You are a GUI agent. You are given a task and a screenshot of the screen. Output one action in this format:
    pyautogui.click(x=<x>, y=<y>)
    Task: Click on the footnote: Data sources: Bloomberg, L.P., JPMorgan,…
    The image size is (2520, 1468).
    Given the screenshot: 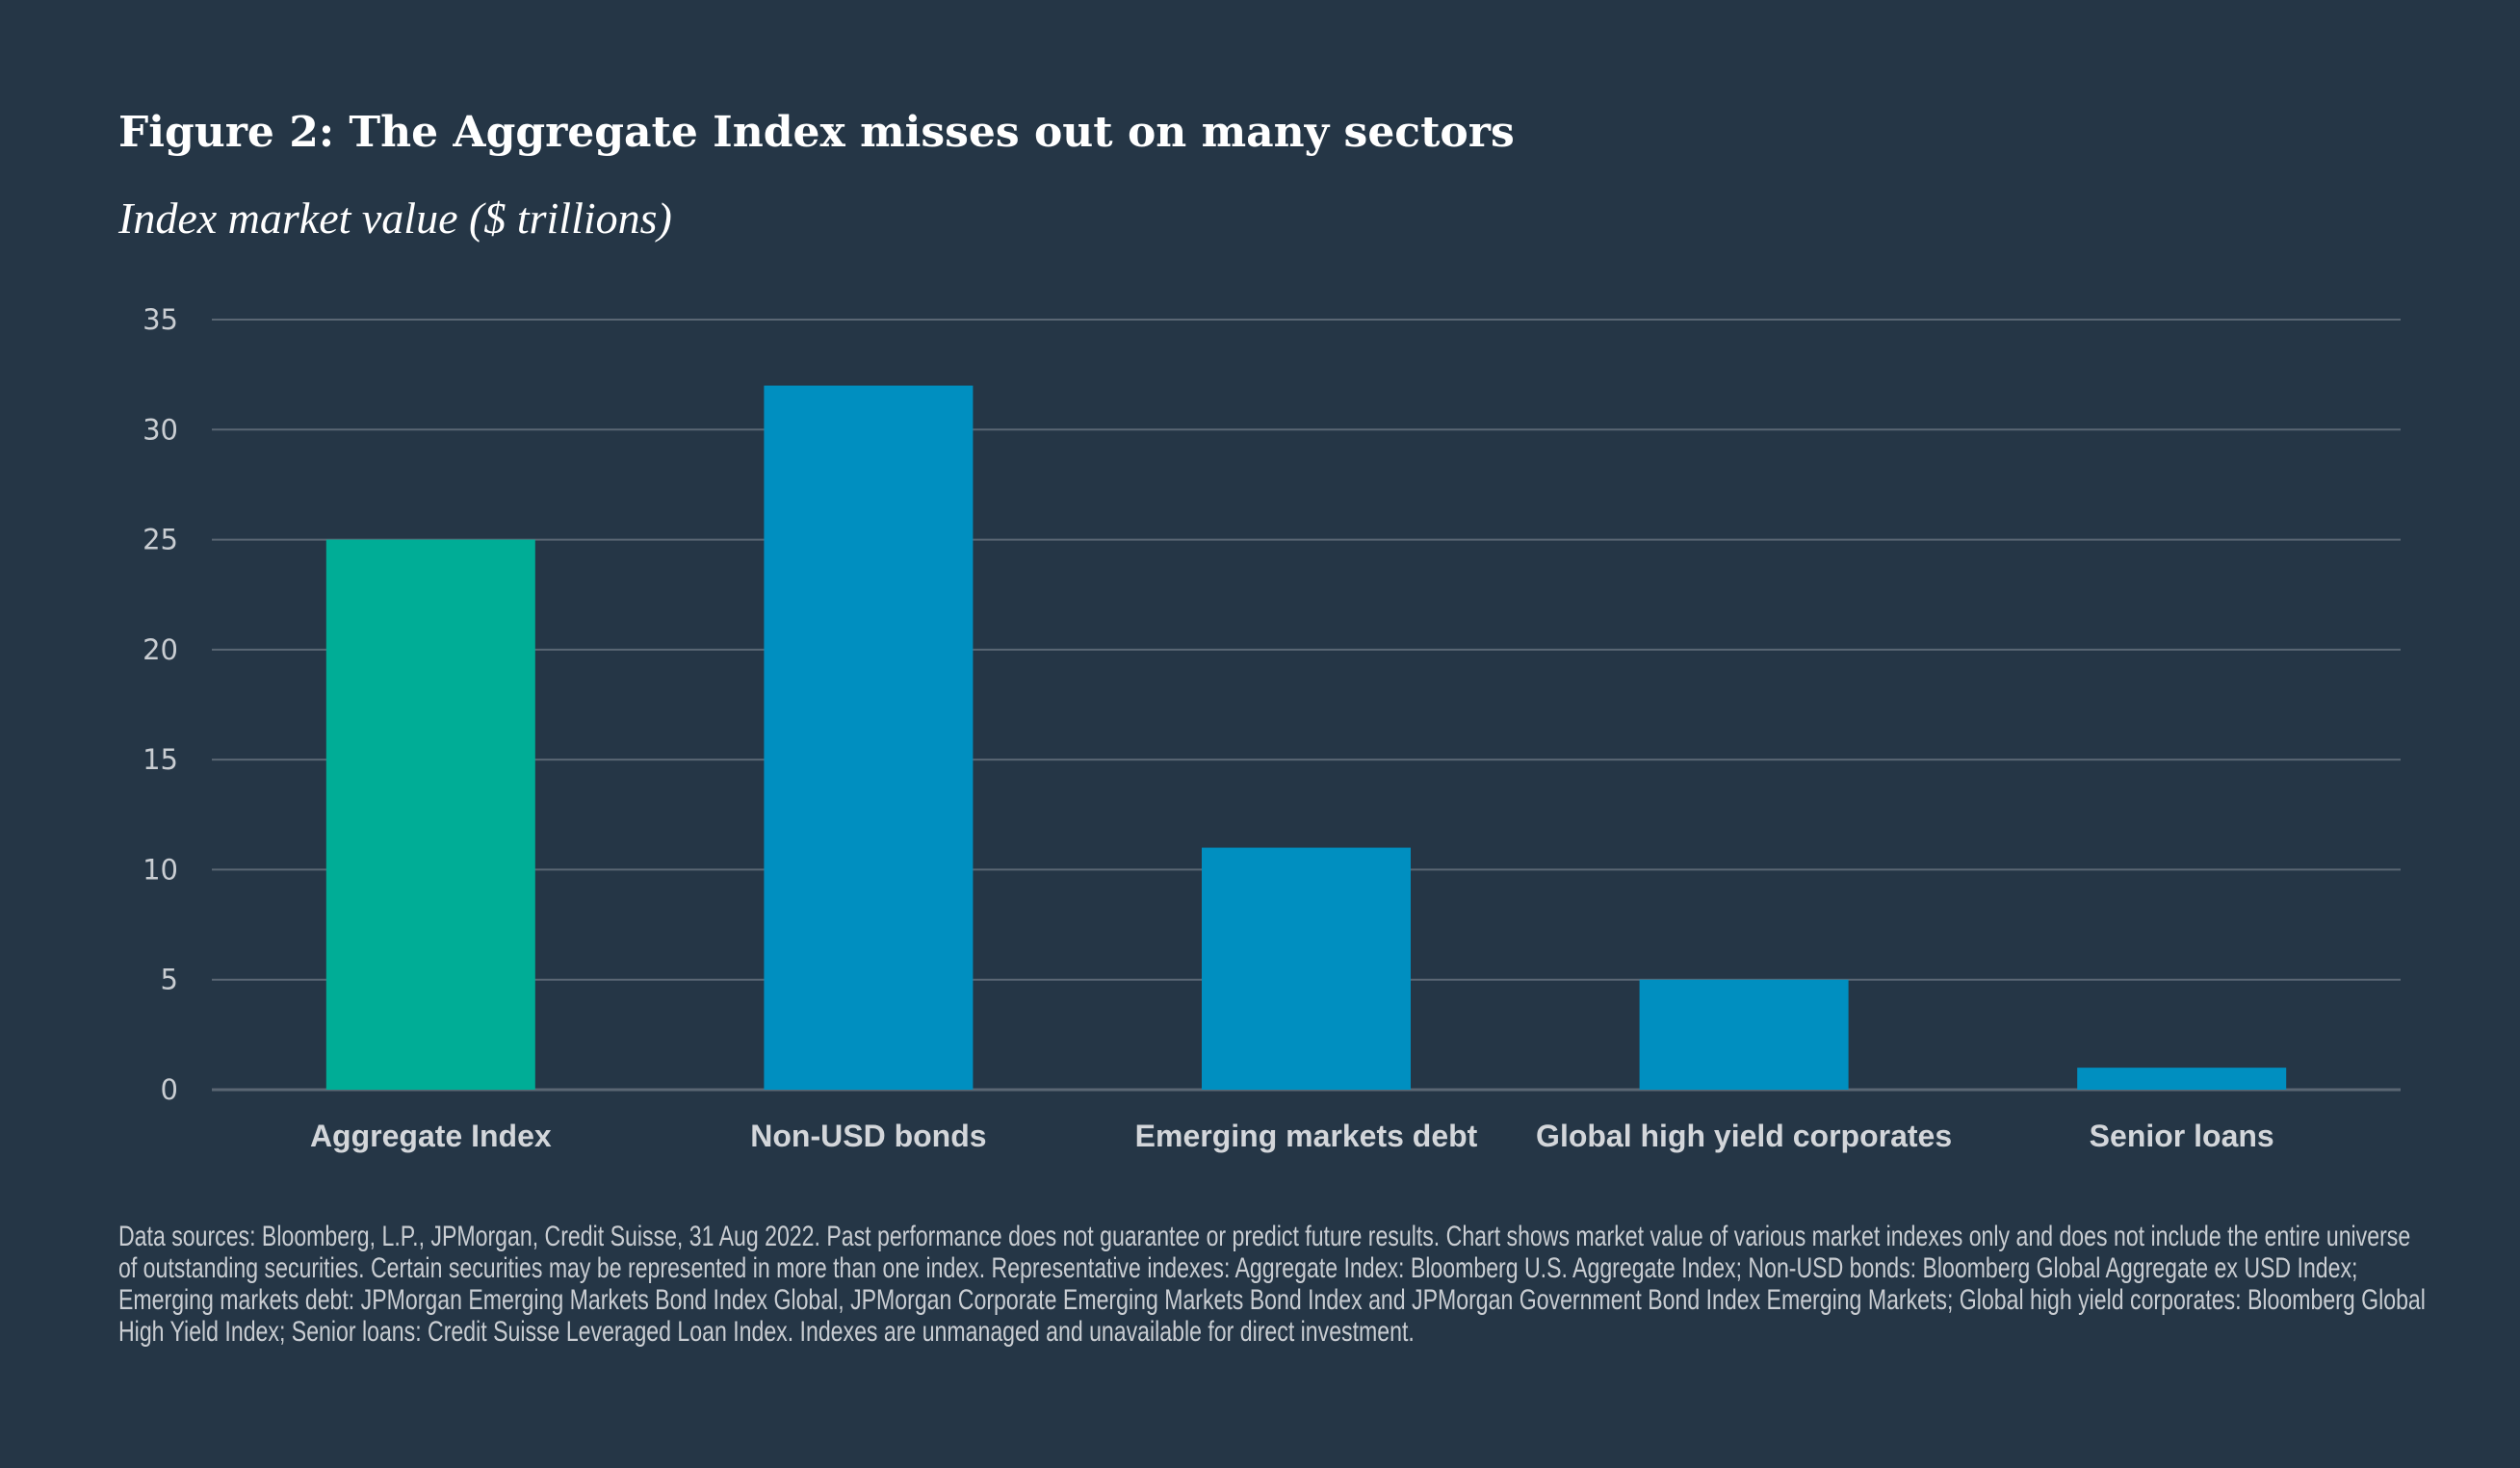 What is the action you would take?
    pyautogui.click(x=1272, y=1284)
    